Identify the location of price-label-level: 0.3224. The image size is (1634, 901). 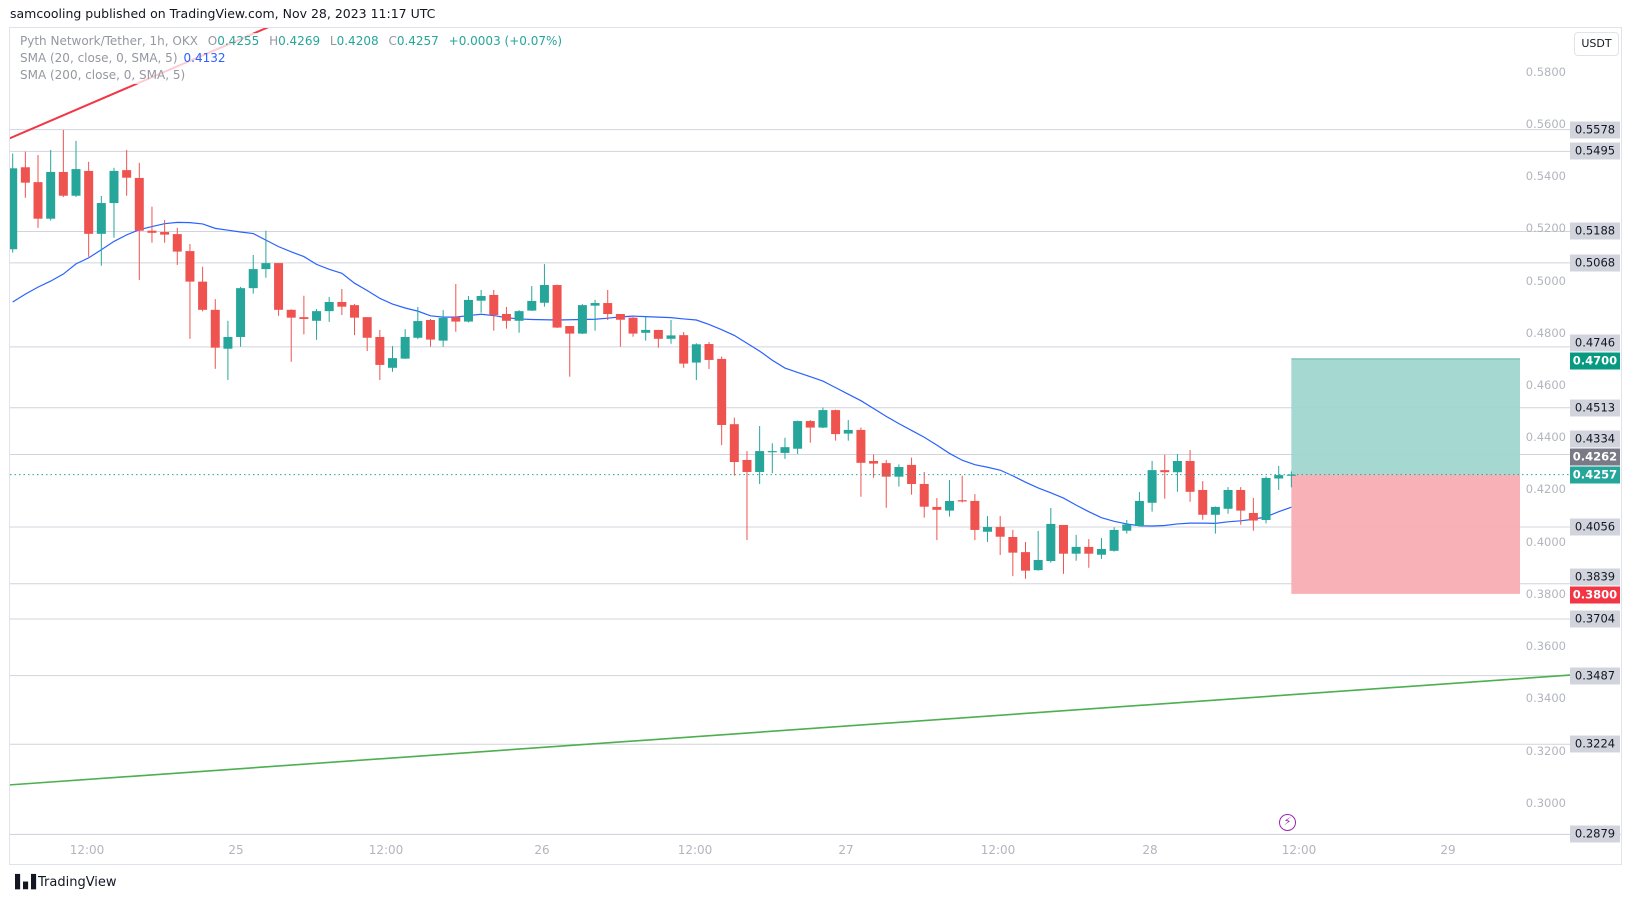
(1595, 744).